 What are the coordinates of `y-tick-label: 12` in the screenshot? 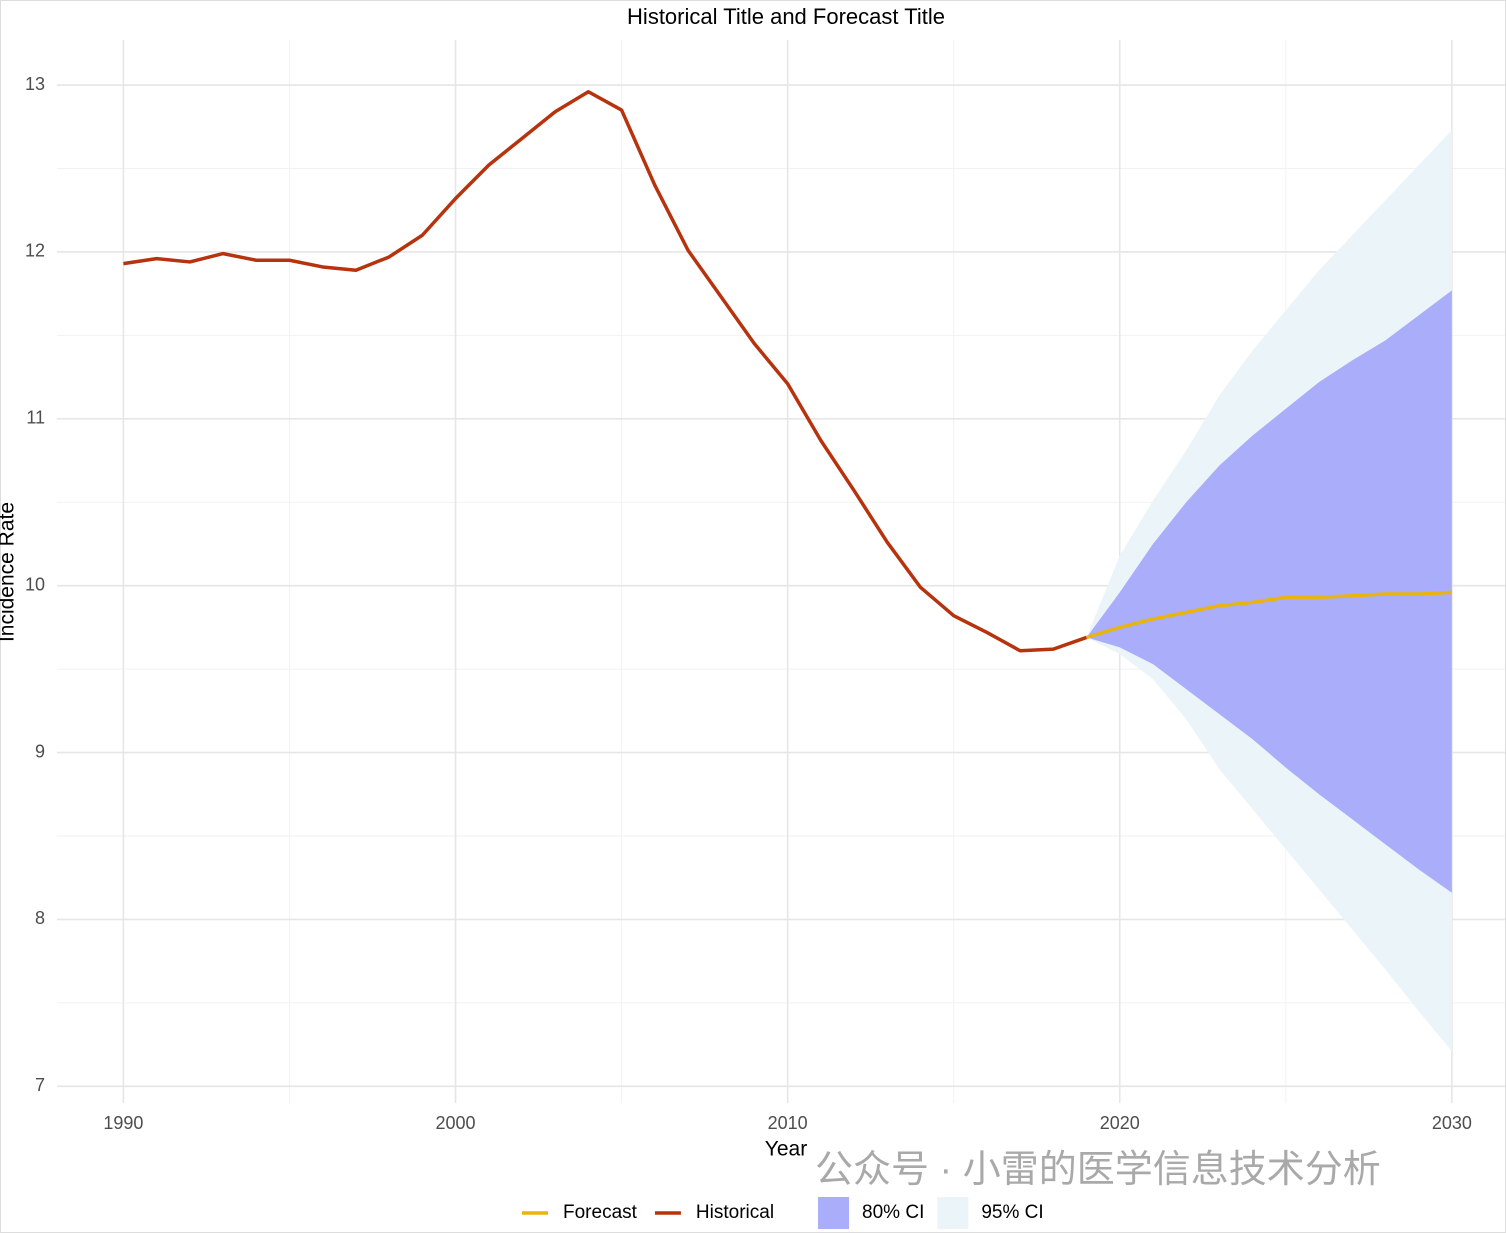 It's located at (35, 251).